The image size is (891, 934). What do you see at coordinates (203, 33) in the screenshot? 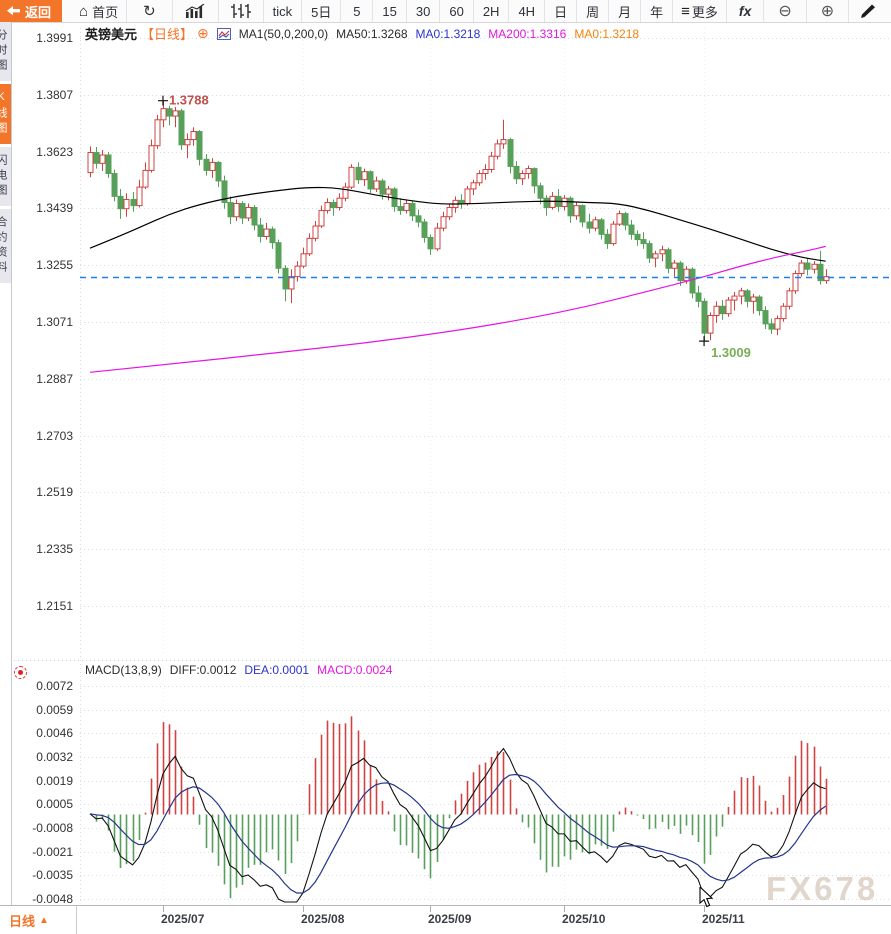
I see `add-indicator-icon: ⊕` at bounding box center [203, 33].